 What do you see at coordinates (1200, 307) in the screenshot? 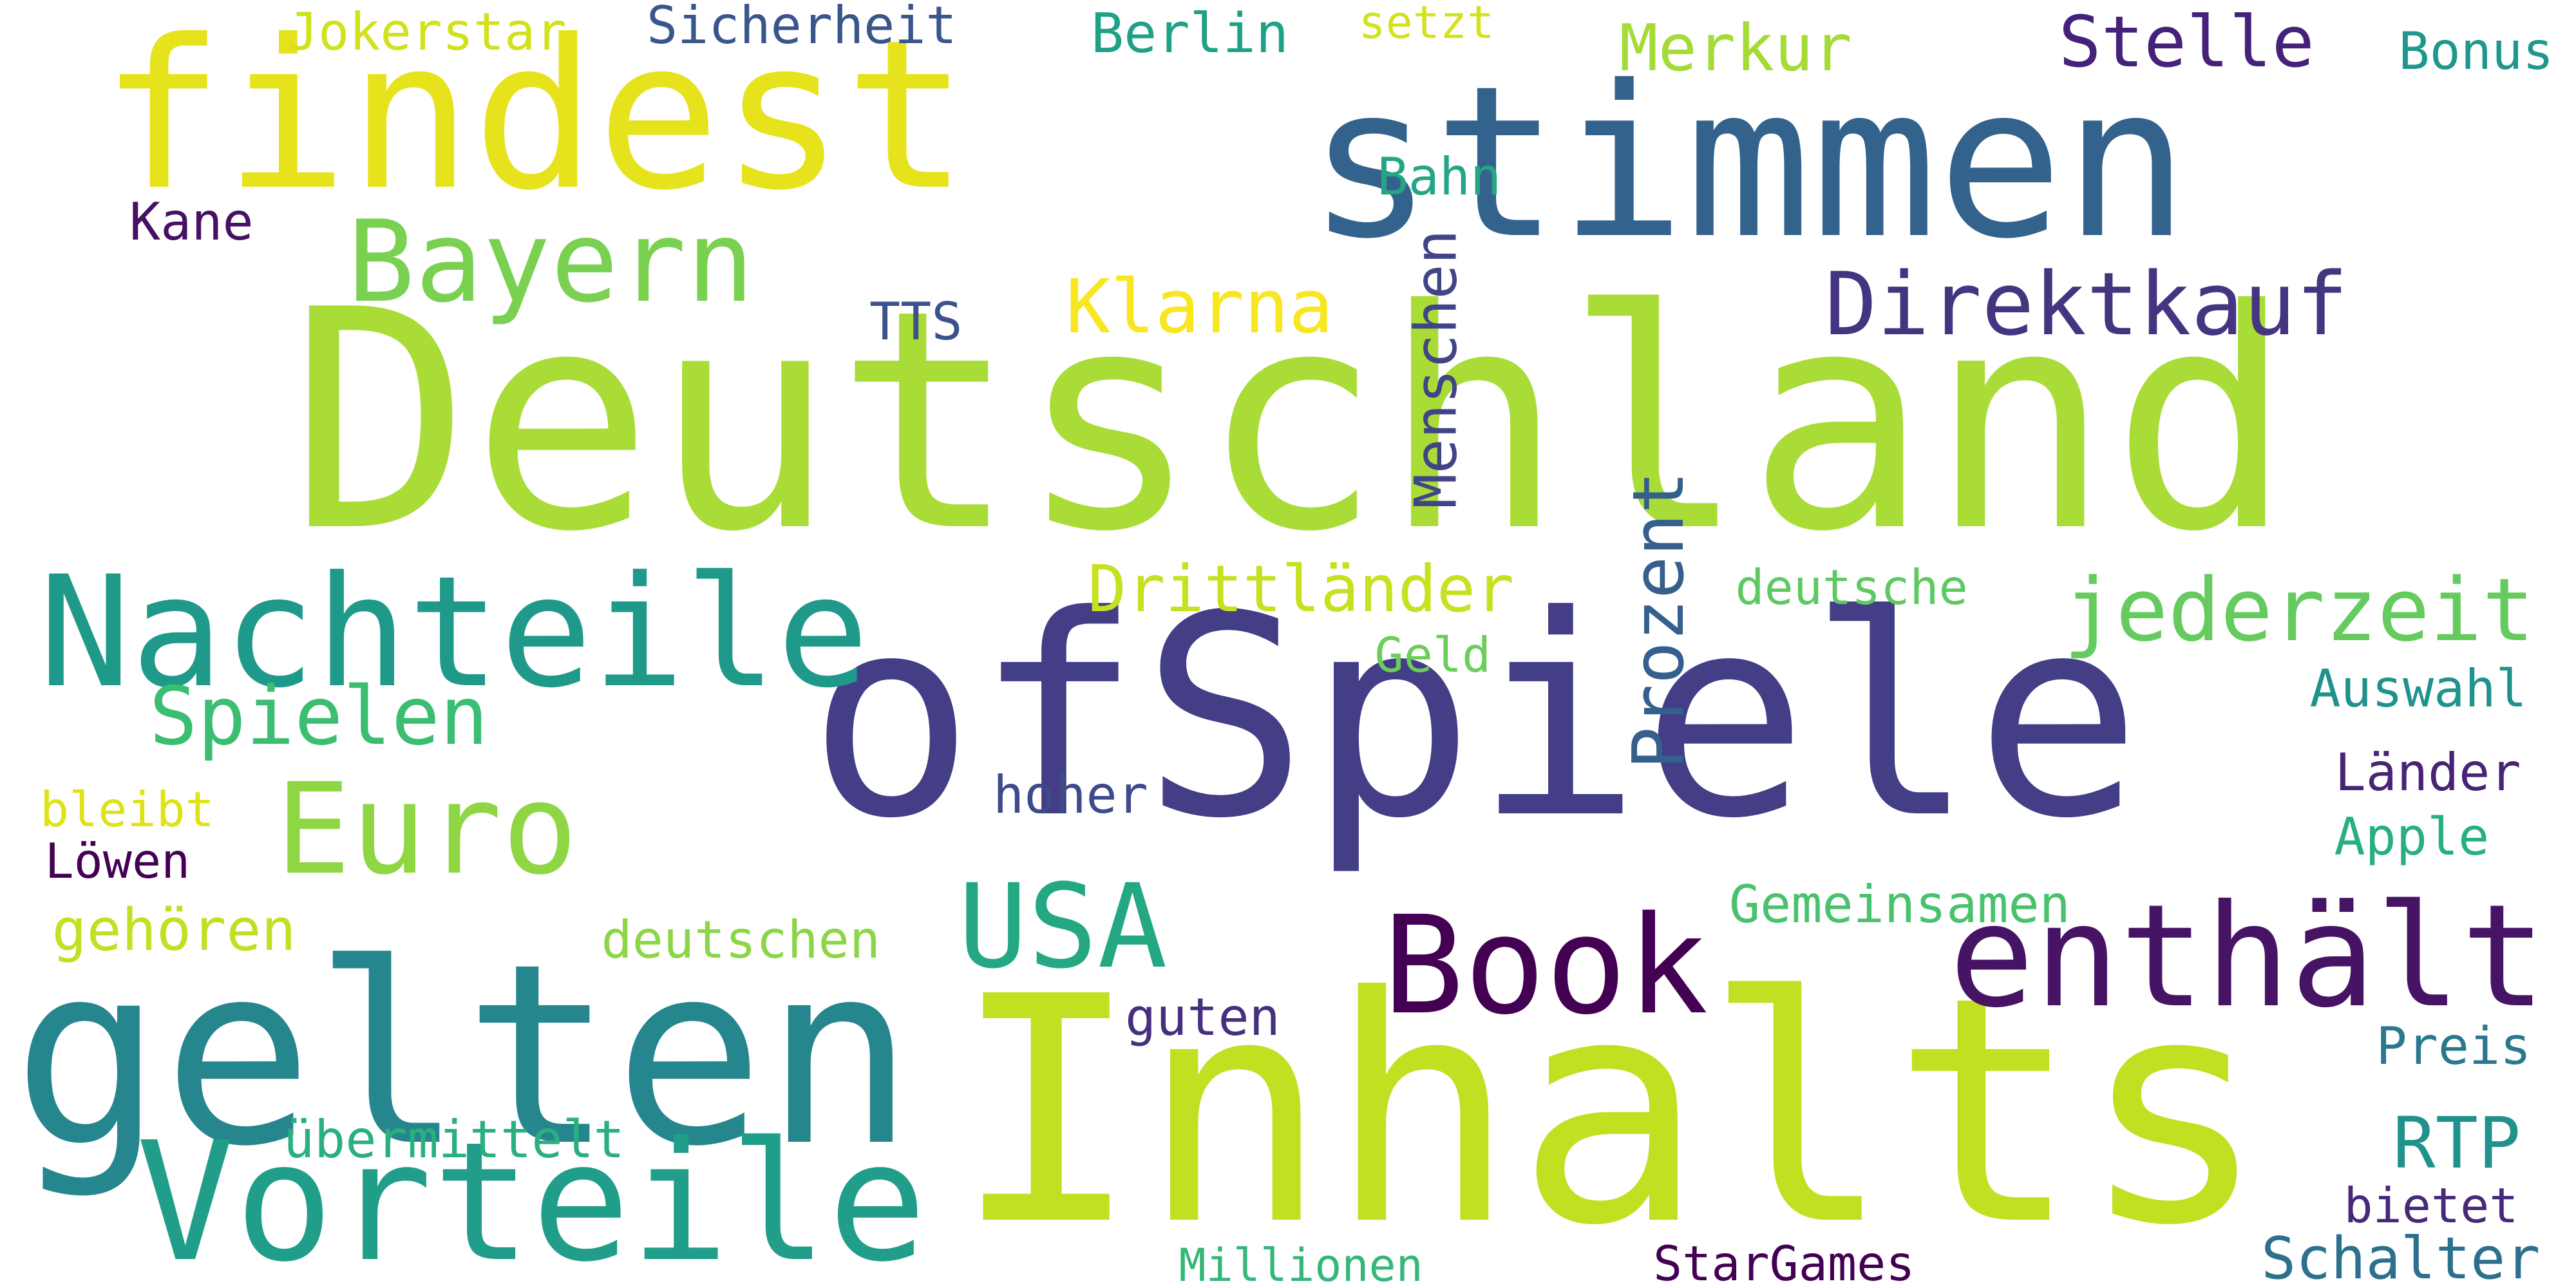
I see `word-klarna: Klarna` at bounding box center [1200, 307].